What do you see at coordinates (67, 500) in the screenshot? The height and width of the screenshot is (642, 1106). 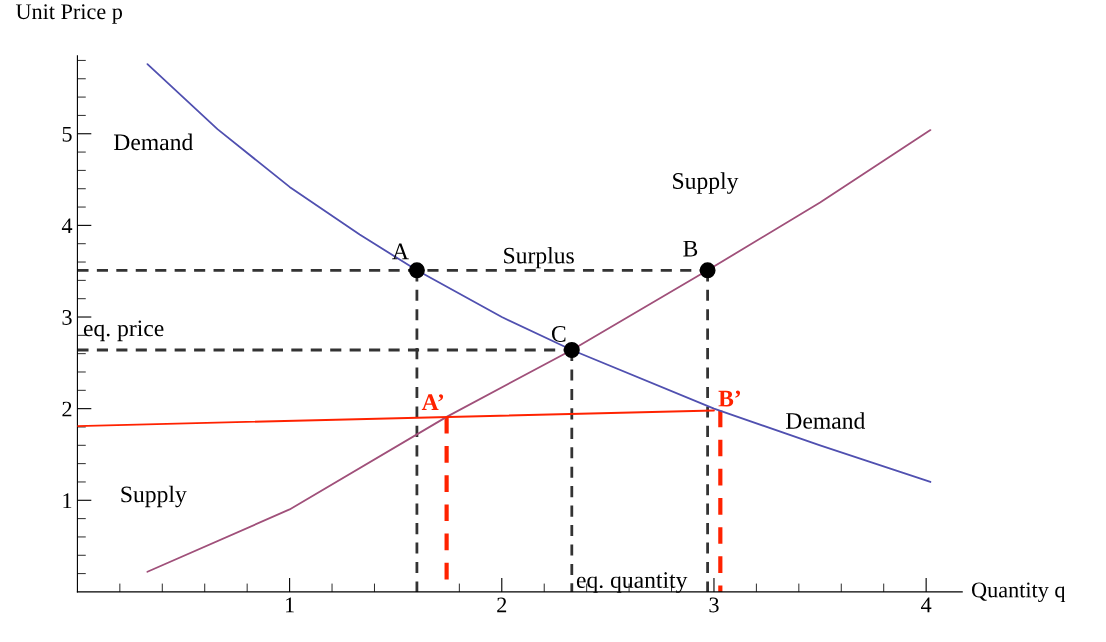 I see `y-tick-label: 1` at bounding box center [67, 500].